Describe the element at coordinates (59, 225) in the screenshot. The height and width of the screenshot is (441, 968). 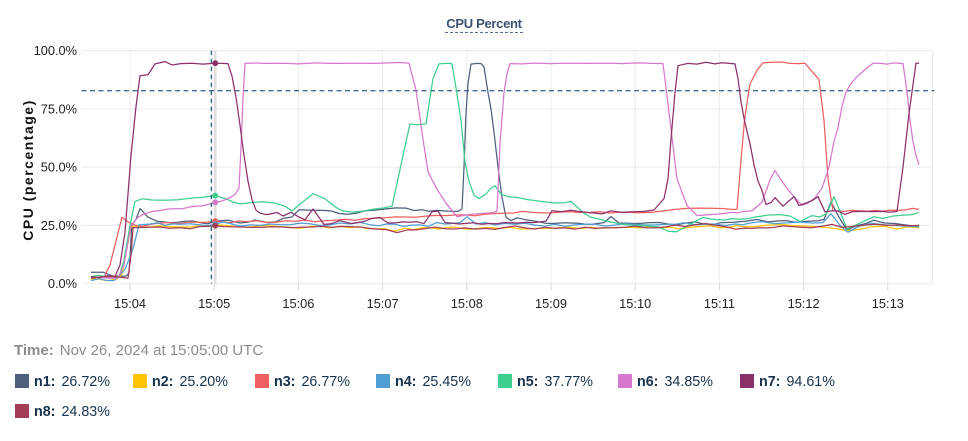
I see `svg-text: 25.0%` at that location.